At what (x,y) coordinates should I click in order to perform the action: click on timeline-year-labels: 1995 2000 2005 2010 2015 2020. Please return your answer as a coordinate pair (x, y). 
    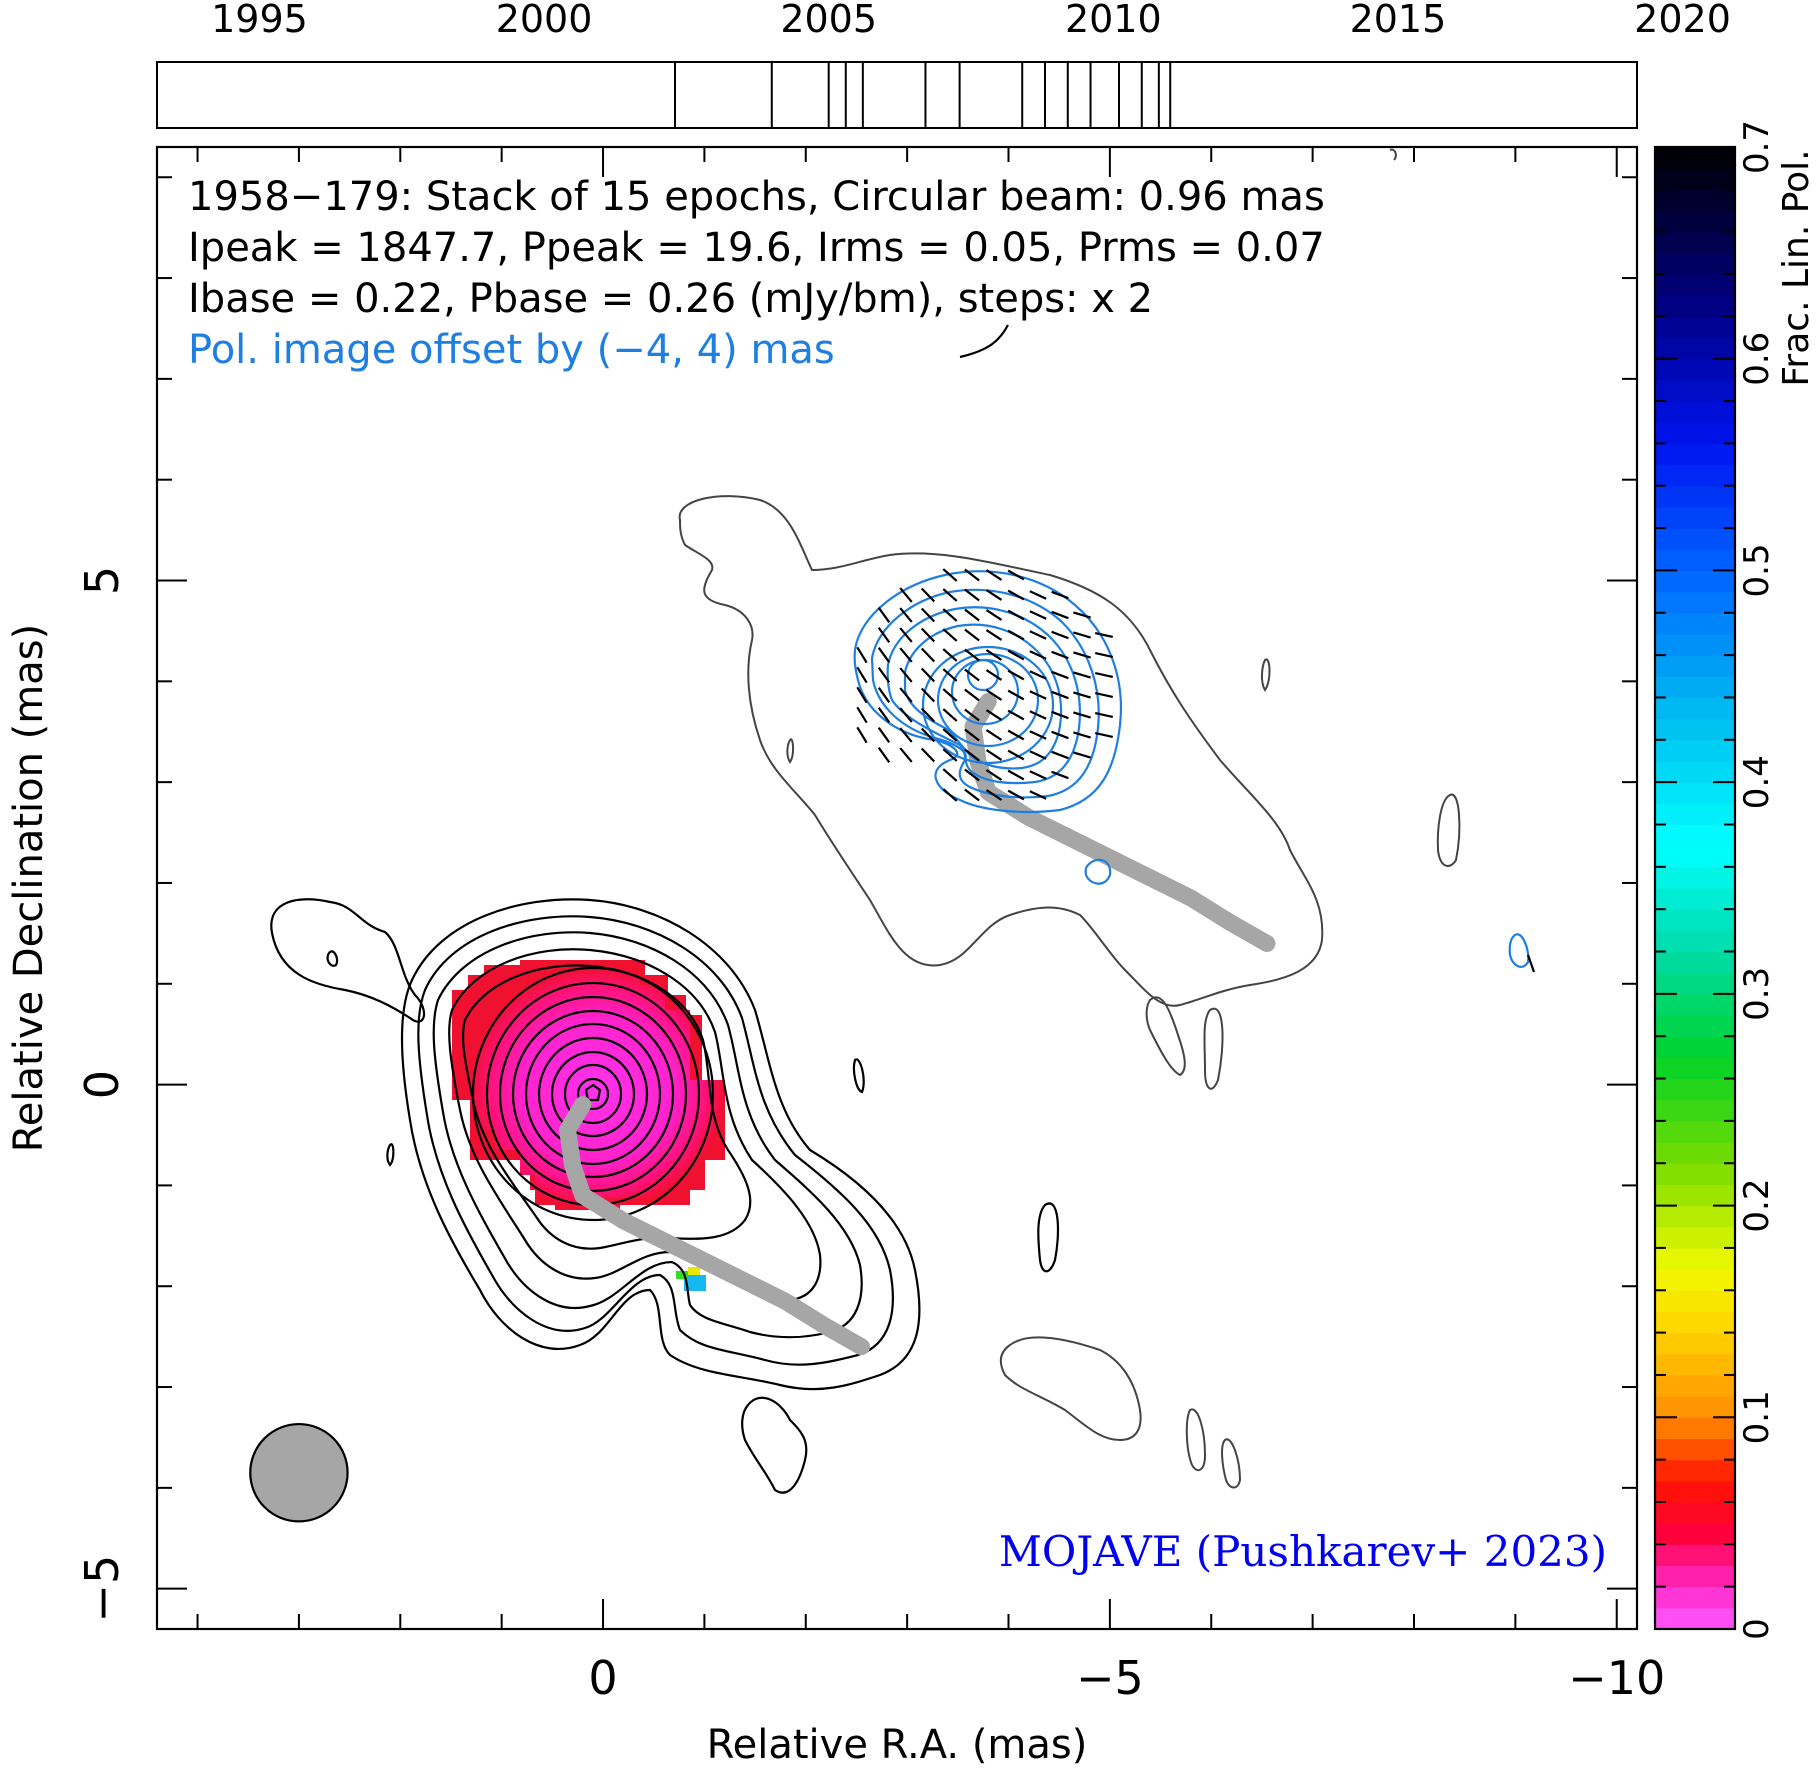
    Looking at the image, I should click on (971, 20).